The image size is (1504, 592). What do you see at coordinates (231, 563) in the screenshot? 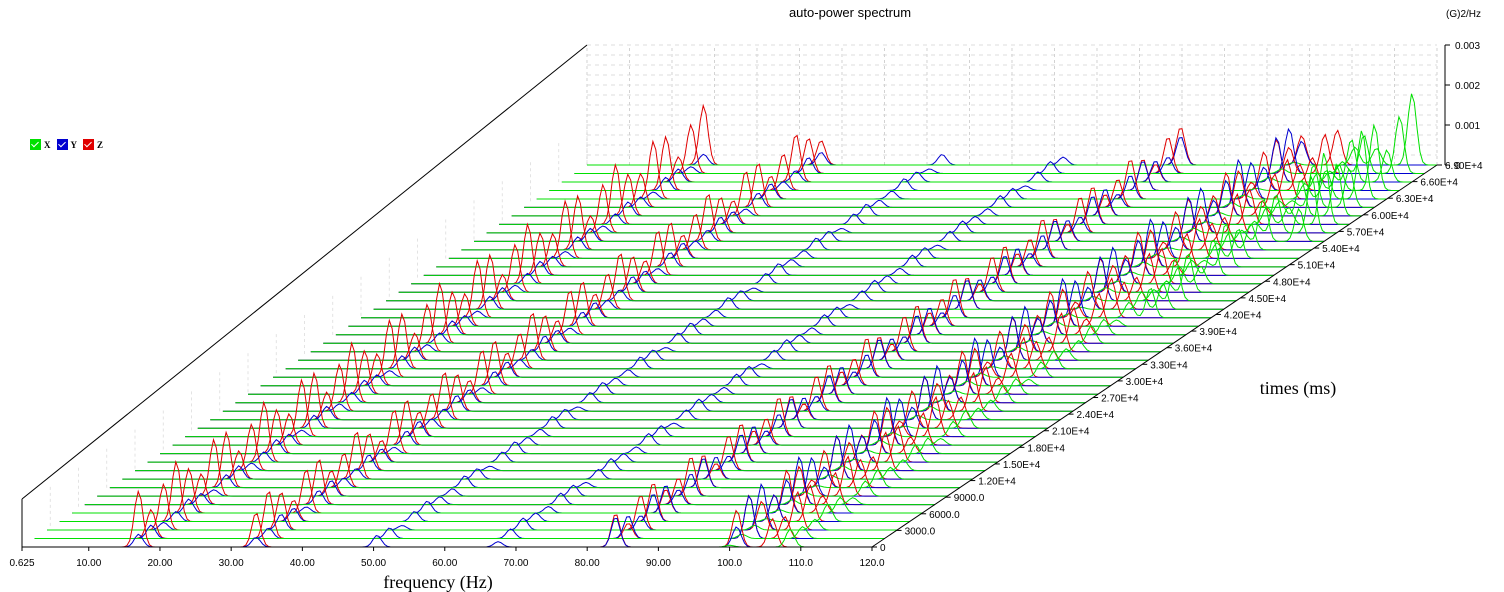
I see `x-tick-label: 30.00` at bounding box center [231, 563].